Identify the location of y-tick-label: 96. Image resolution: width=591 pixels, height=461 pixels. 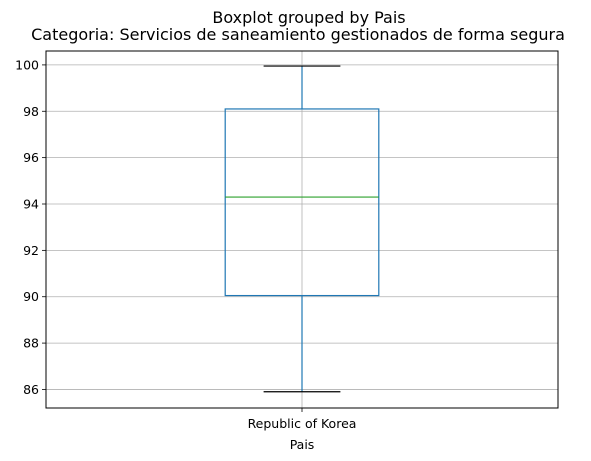
(31, 157).